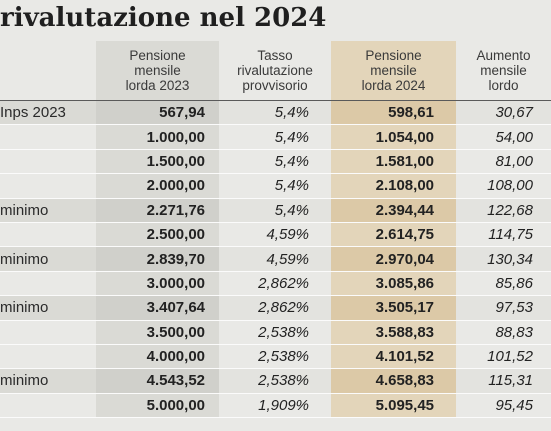  I want to click on cell-aumento: 130,34, so click(503, 259).